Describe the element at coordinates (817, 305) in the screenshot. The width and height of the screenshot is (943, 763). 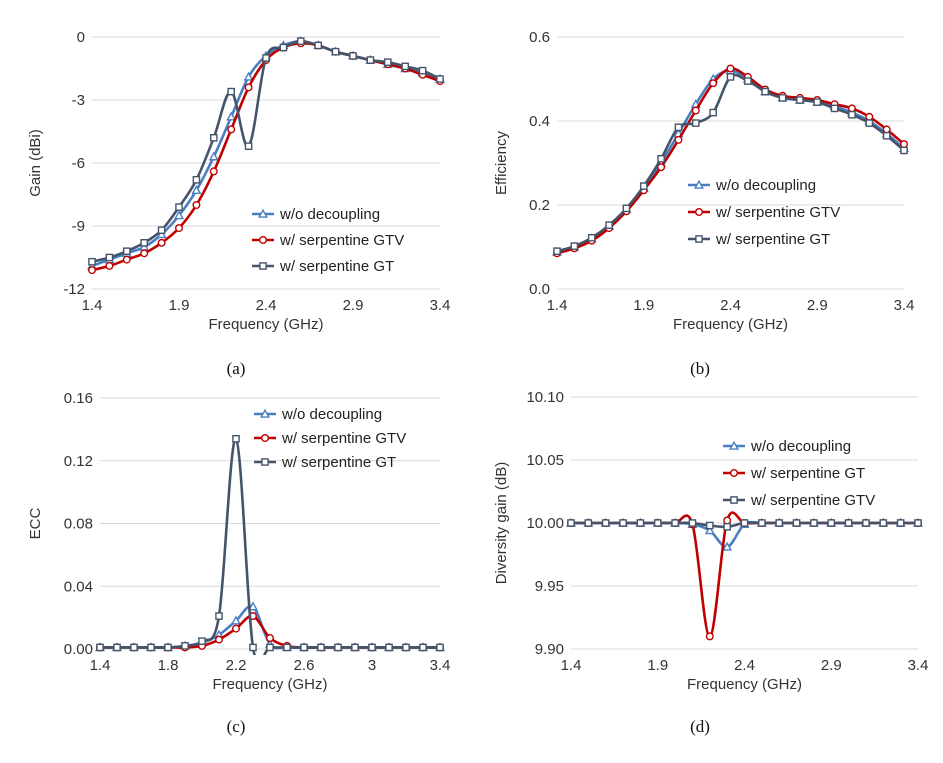
I see `x-tick-label: 2.9` at that location.